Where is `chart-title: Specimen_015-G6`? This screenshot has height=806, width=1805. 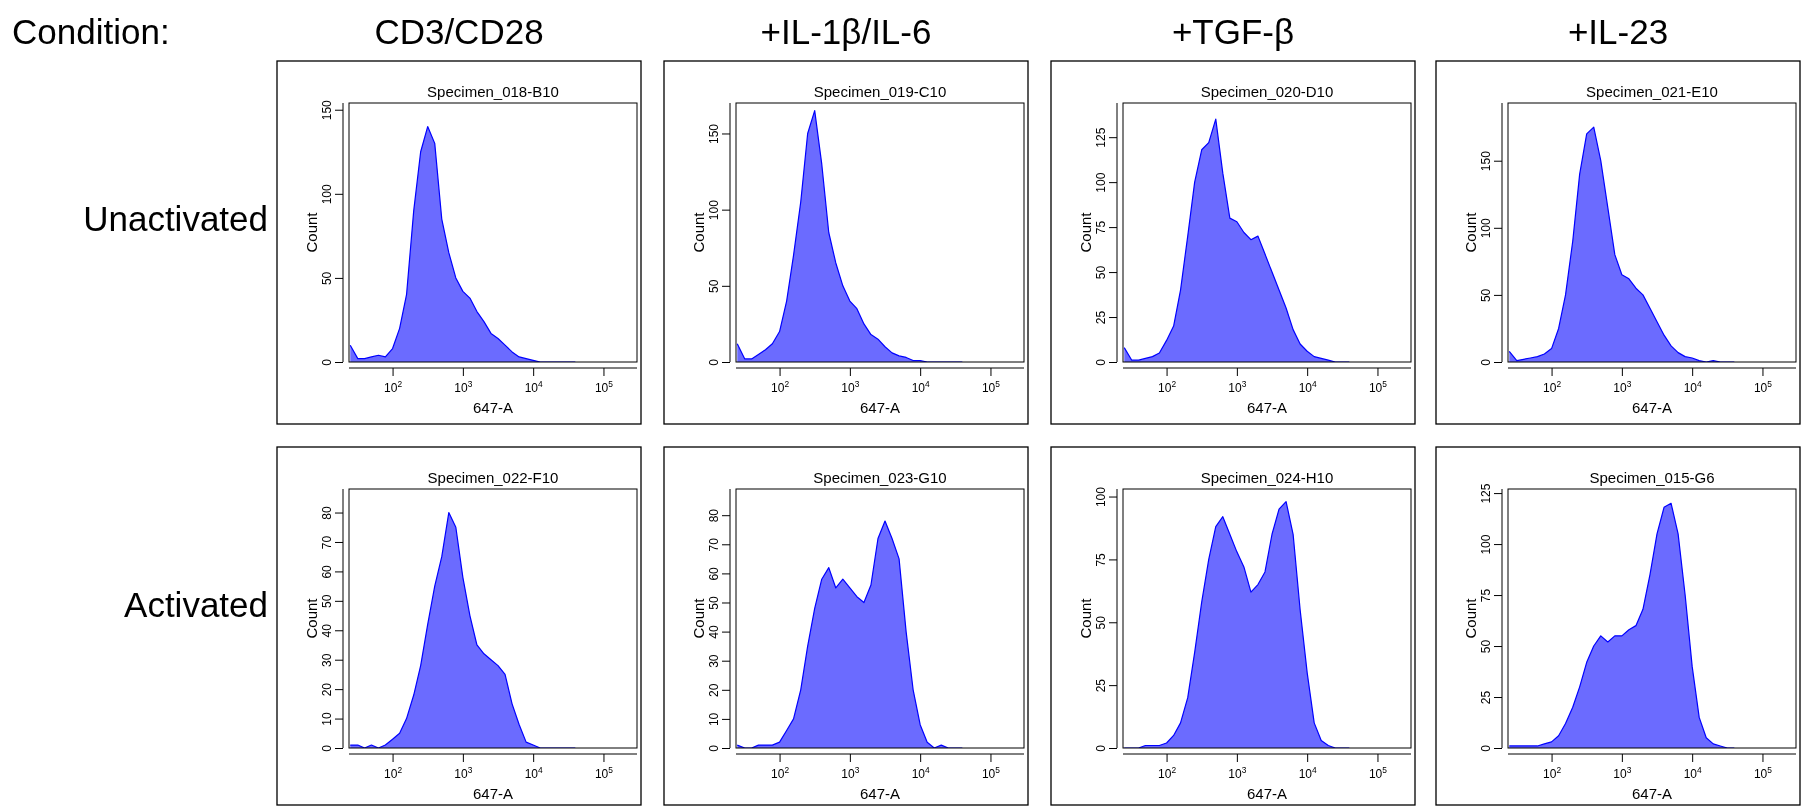 chart-title: Specimen_015-G6 is located at coordinates (1652, 477).